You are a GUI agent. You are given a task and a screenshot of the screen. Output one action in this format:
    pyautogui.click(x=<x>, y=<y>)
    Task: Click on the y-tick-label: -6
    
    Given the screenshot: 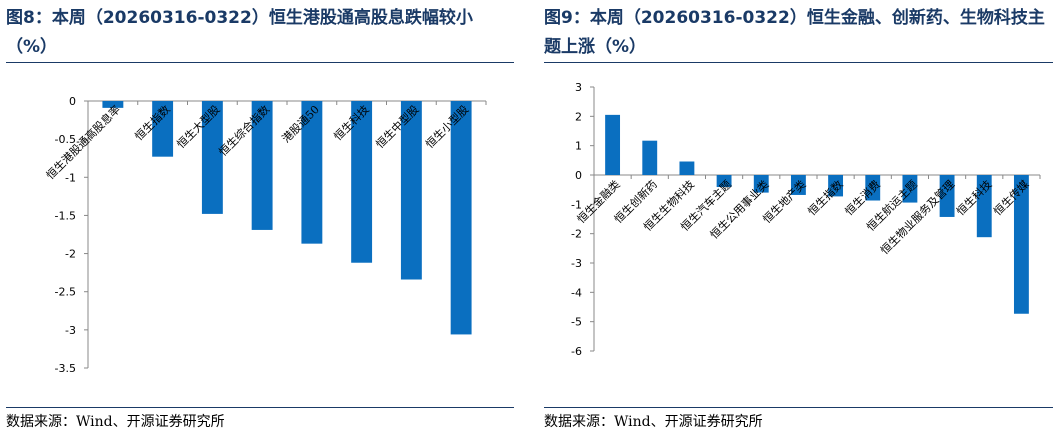 What is the action you would take?
    pyautogui.click(x=576, y=351)
    